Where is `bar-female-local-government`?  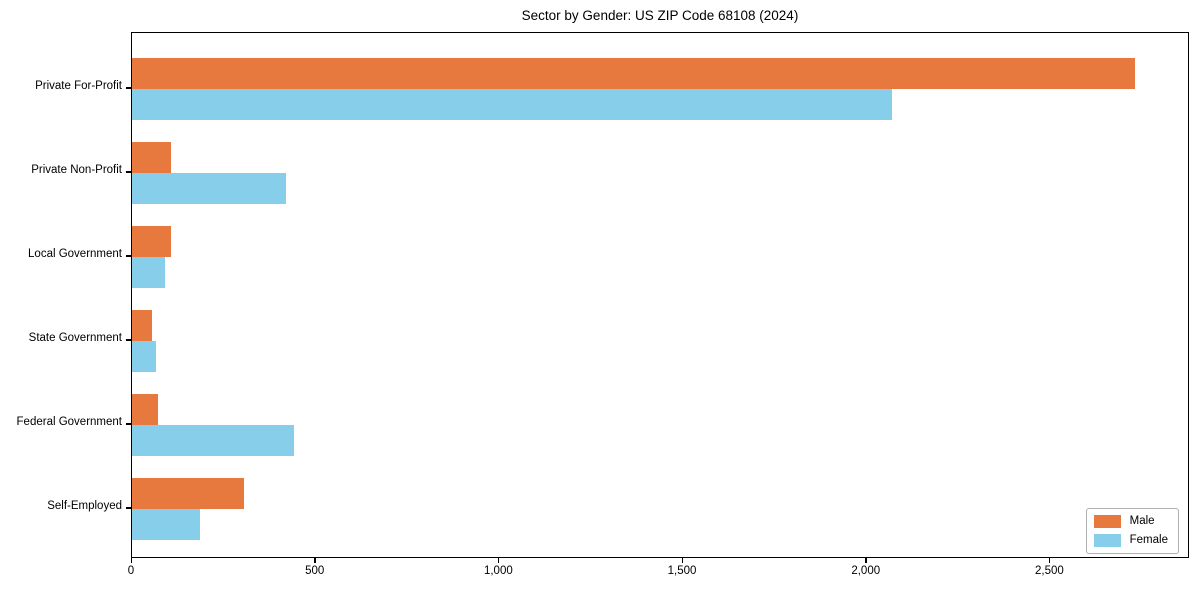
bar-female-local-government is located at coordinates (148, 272).